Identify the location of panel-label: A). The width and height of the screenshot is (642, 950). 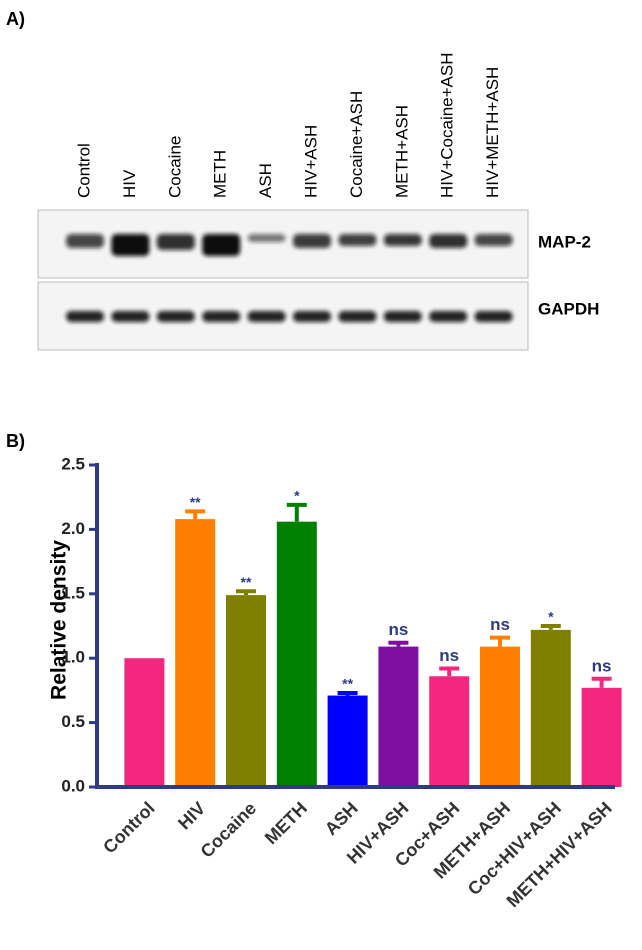
(15, 19).